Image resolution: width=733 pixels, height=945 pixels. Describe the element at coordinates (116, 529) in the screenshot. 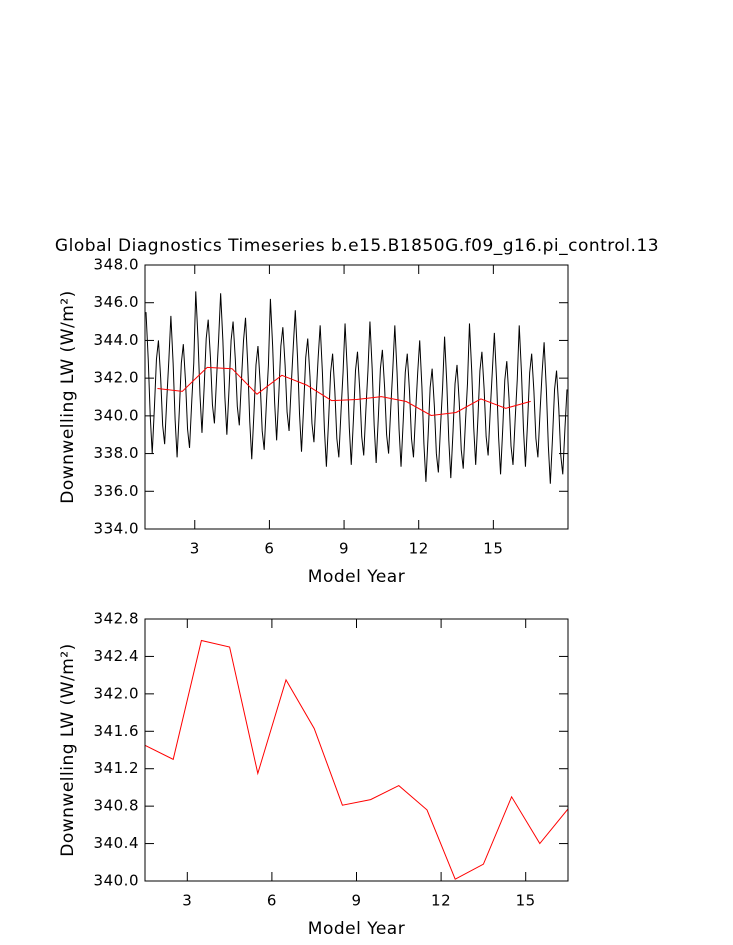

I see `y-tick-label: 334.0` at that location.